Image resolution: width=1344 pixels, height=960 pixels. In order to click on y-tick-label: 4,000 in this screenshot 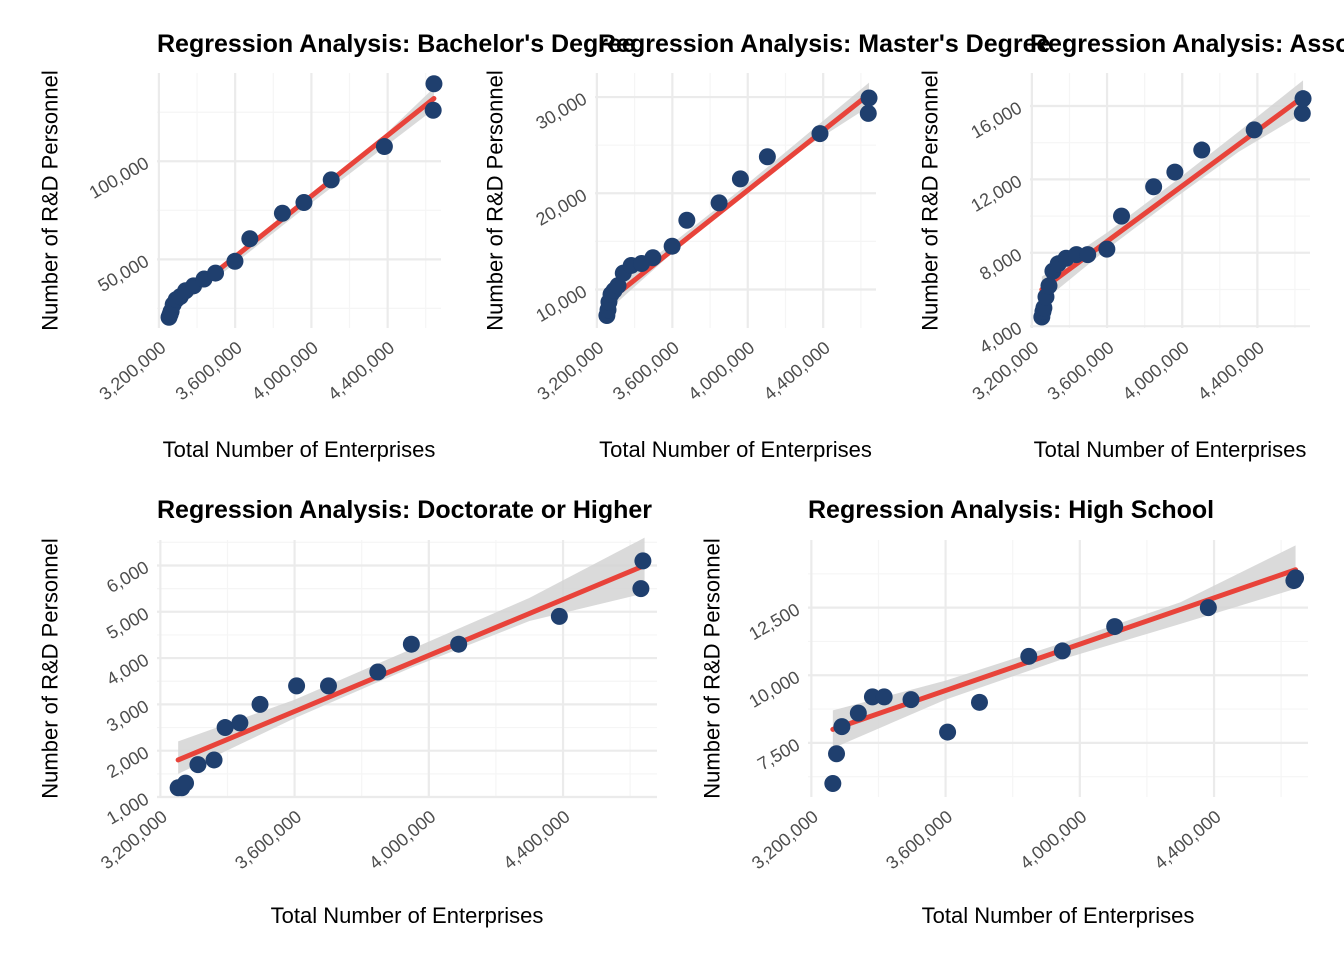, I will do `click(127, 670)`.